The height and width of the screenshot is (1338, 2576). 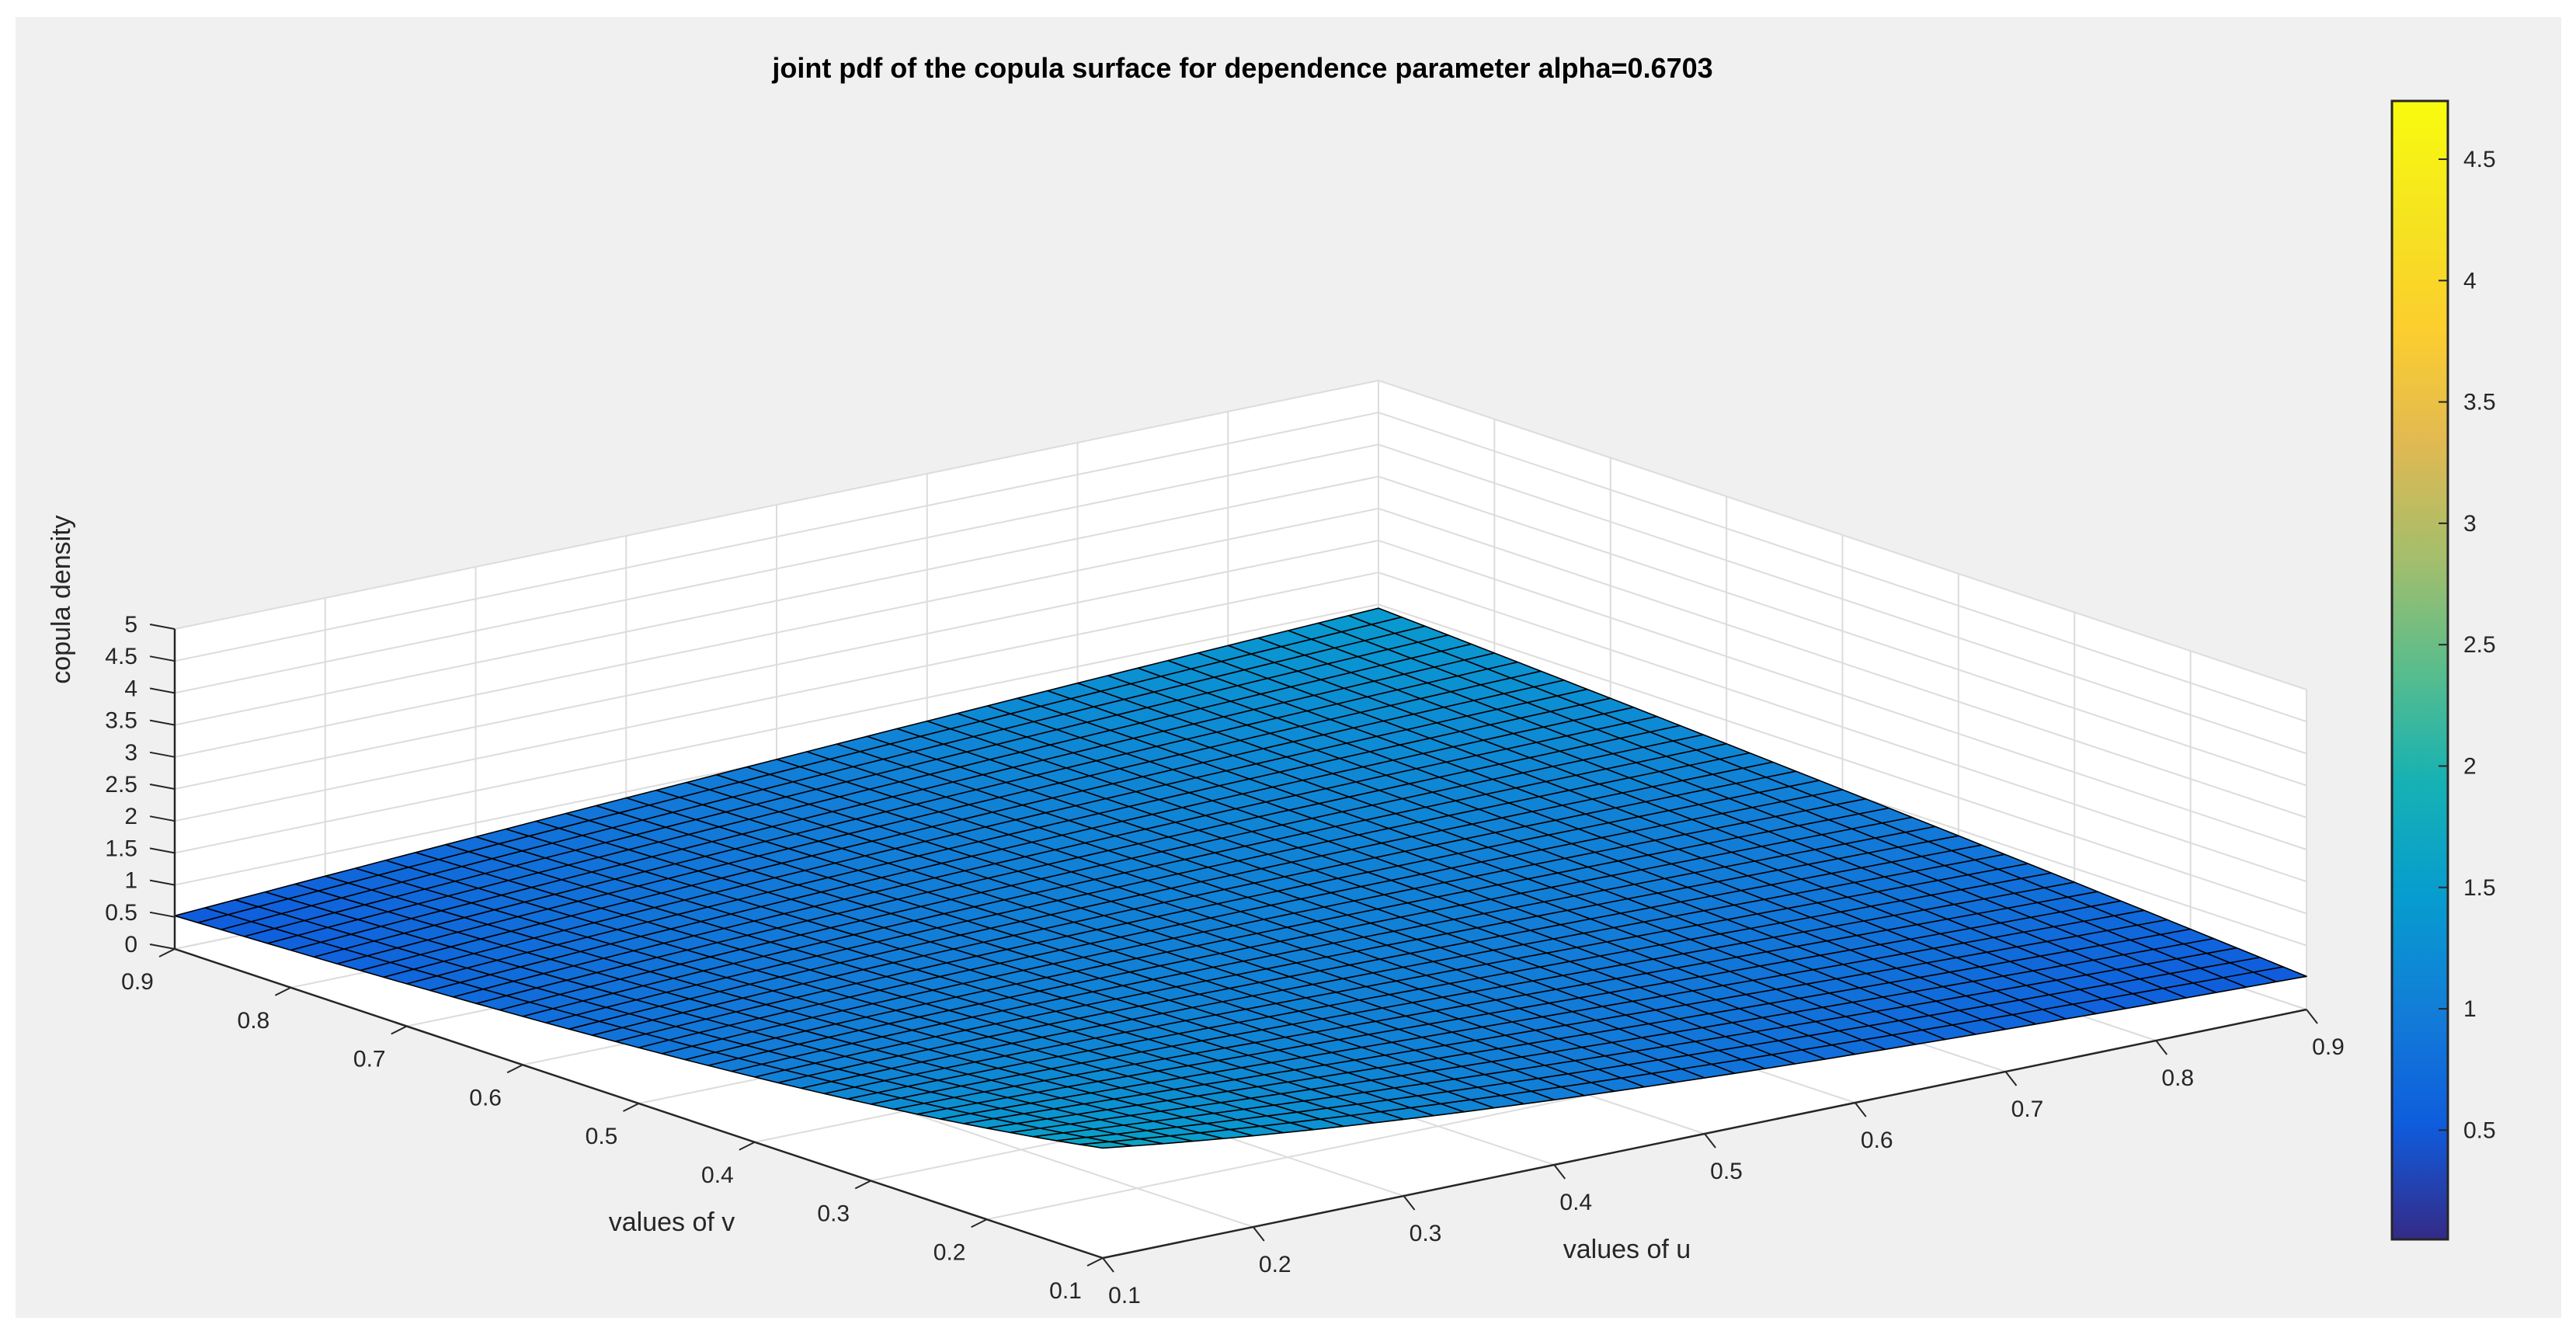 I want to click on colorbar: 0.5 1 1.5 2 2.5 3 3.5 4 4.5, so click(x=2443, y=670).